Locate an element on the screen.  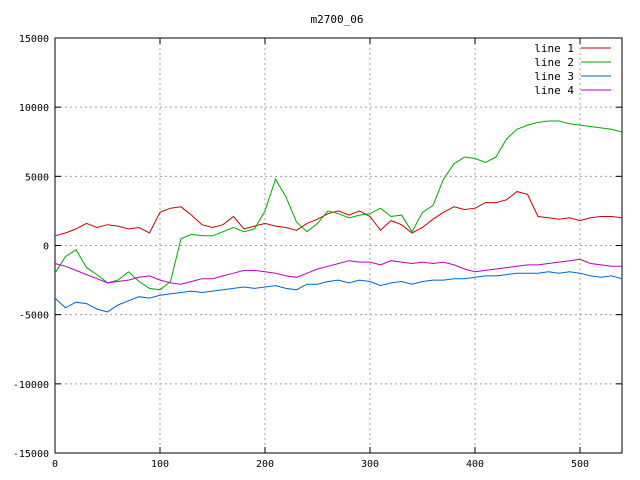
x-tick-label: 400 is located at coordinates (475, 464).